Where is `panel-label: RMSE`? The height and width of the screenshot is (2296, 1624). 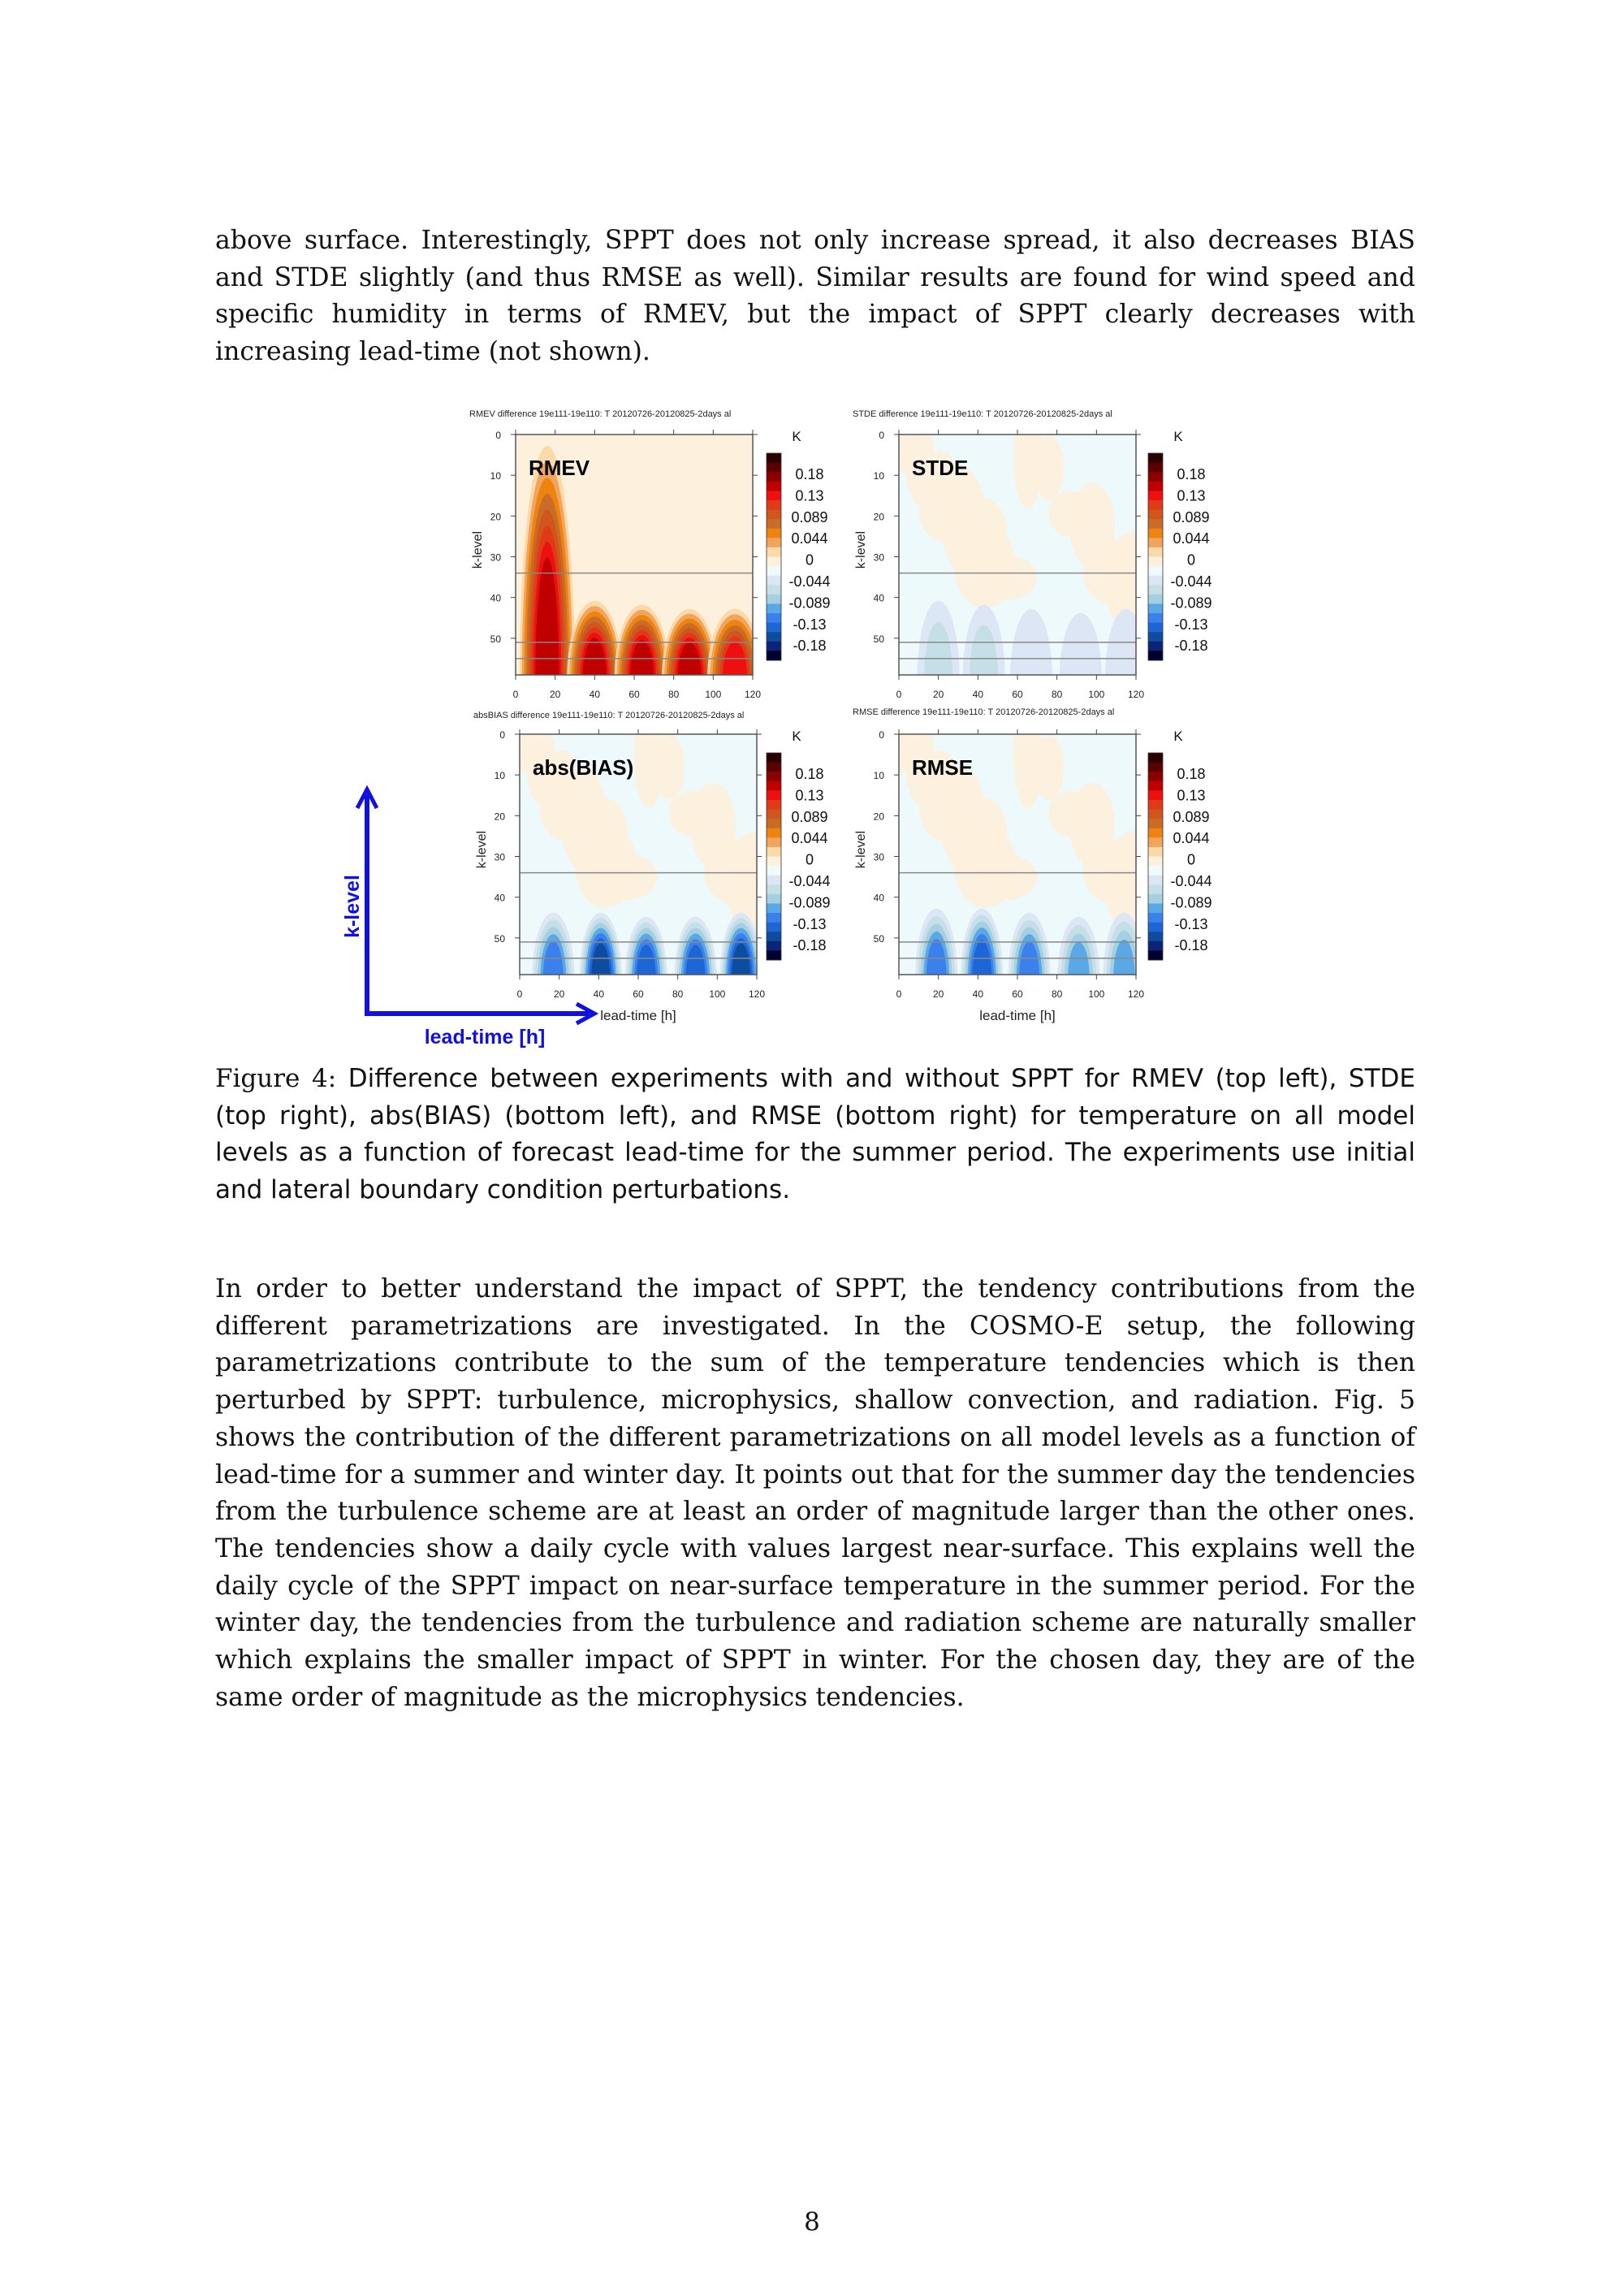
panel-label: RMSE is located at coordinates (943, 767).